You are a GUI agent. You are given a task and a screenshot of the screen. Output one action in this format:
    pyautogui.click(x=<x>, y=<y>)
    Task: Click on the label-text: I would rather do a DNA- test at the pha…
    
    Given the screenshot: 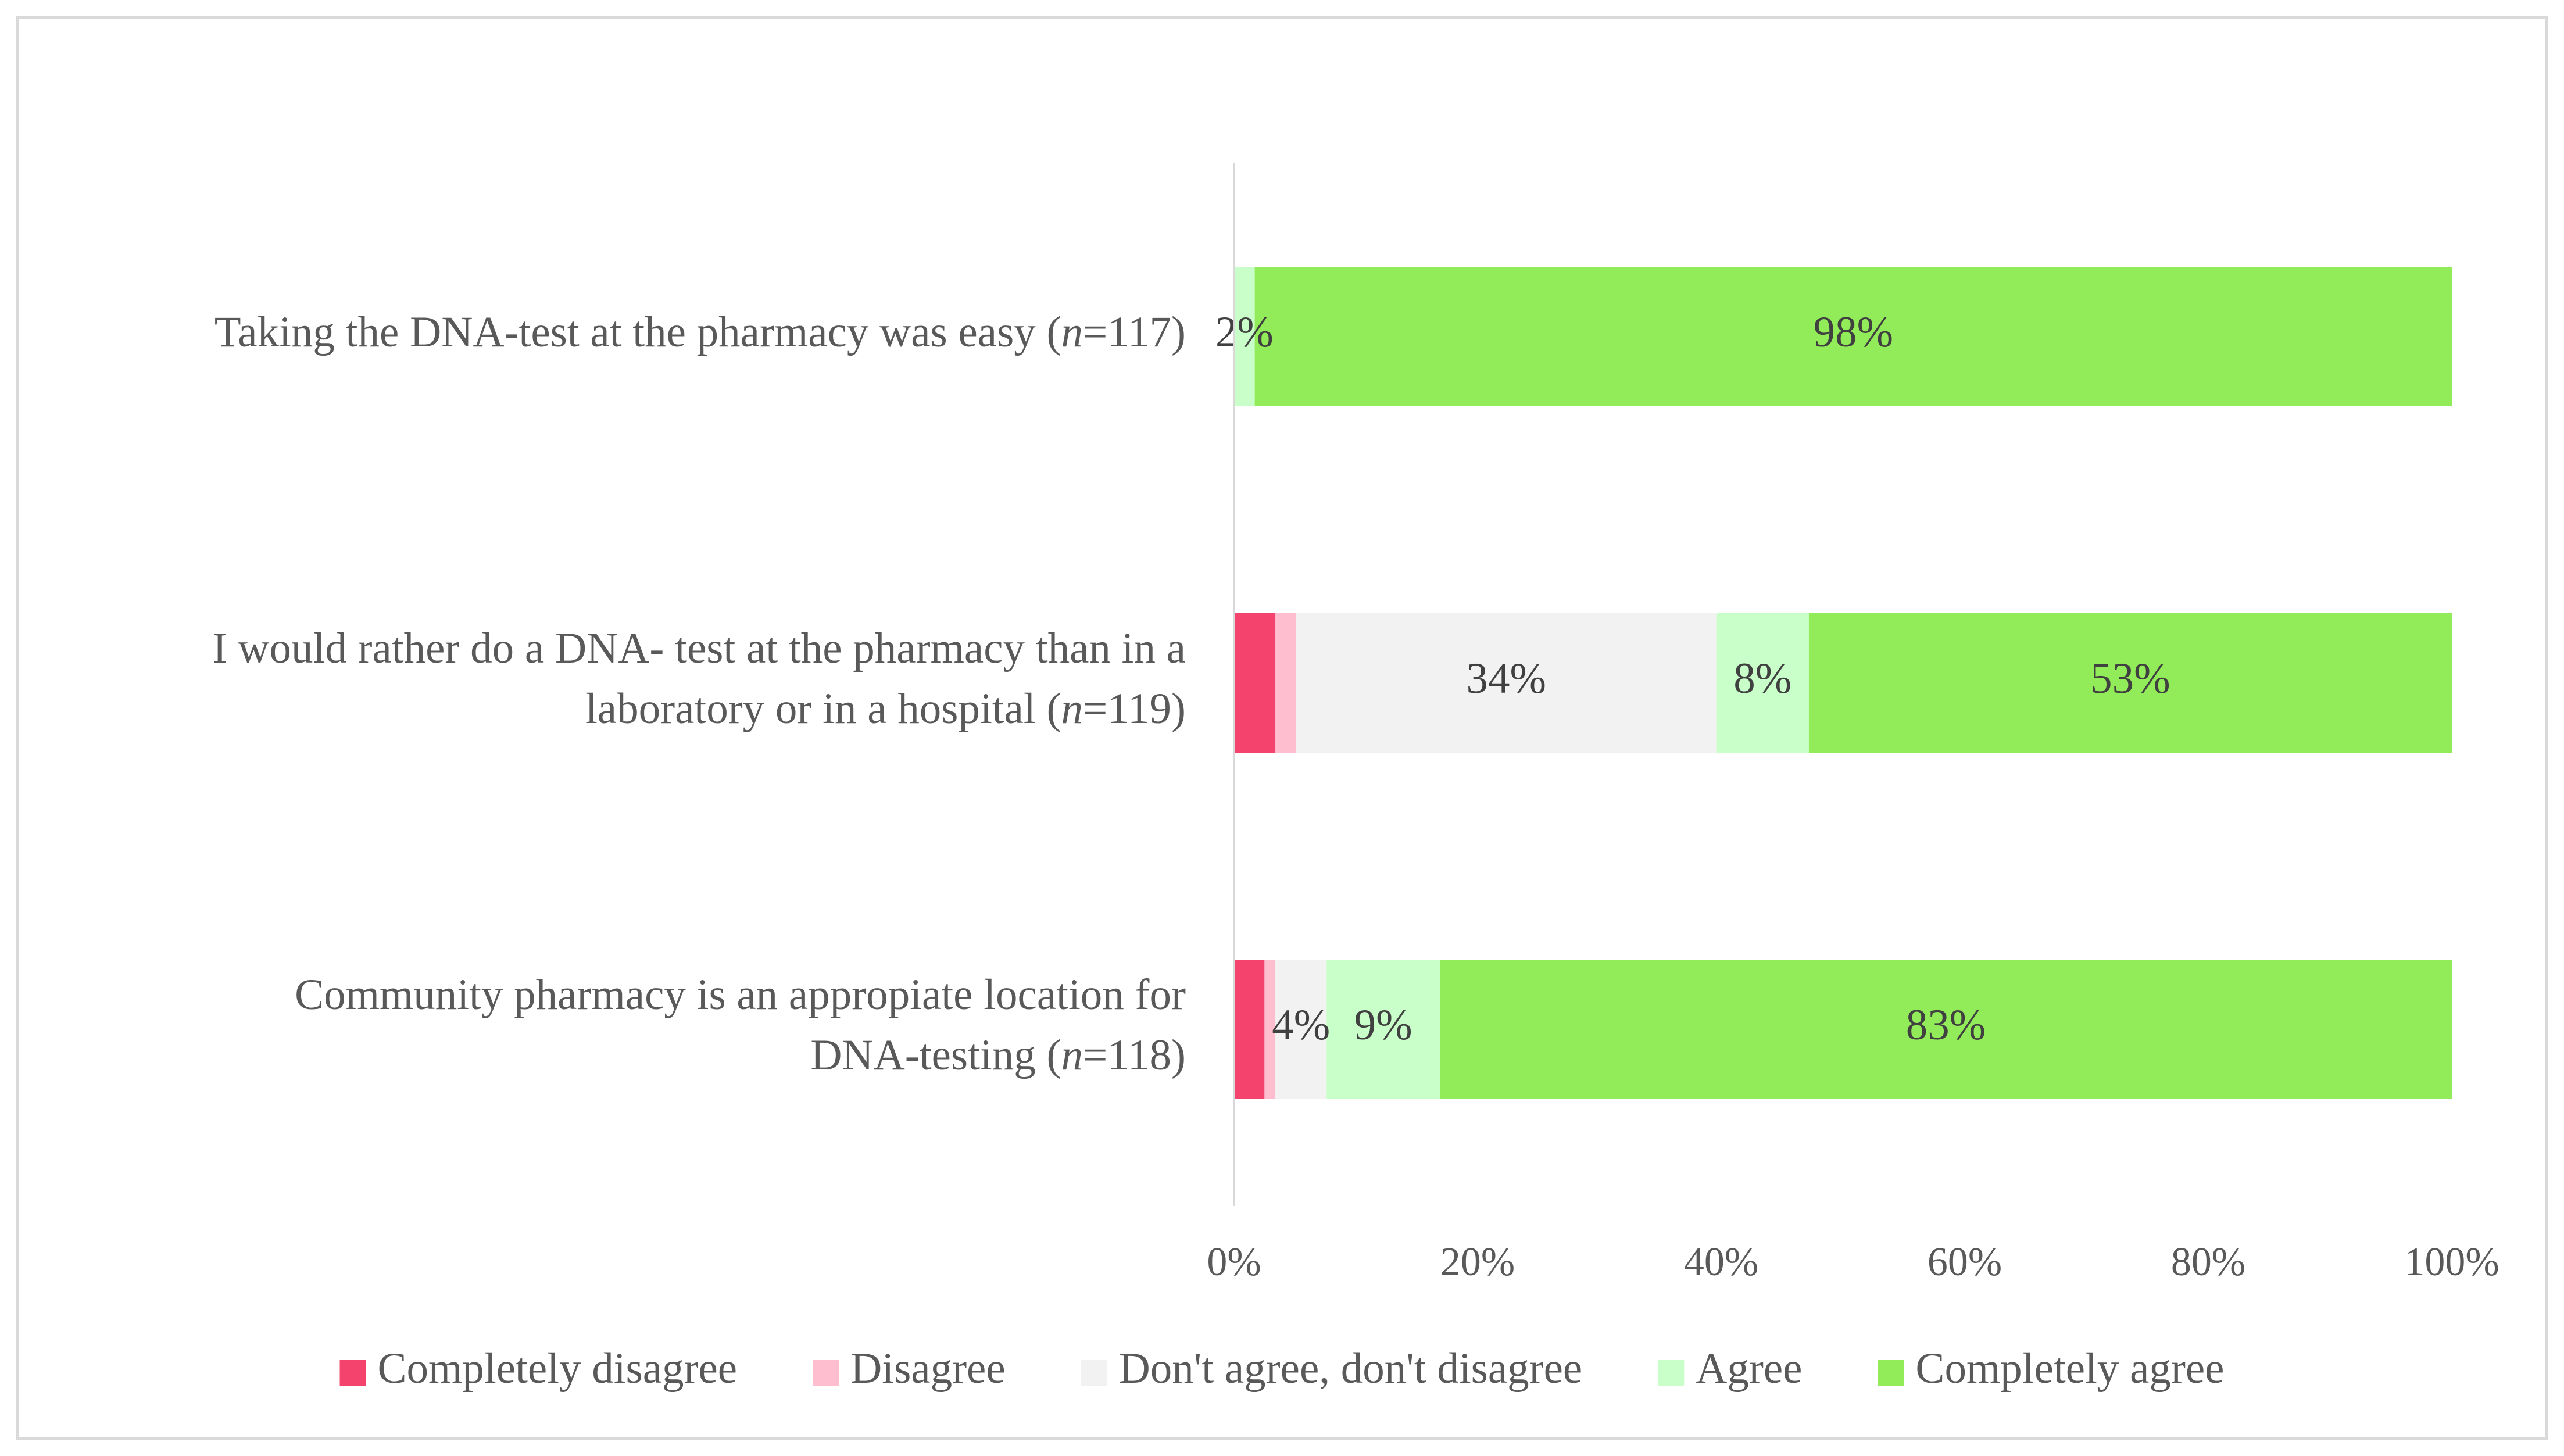 What is the action you would take?
    pyautogui.click(x=700, y=648)
    